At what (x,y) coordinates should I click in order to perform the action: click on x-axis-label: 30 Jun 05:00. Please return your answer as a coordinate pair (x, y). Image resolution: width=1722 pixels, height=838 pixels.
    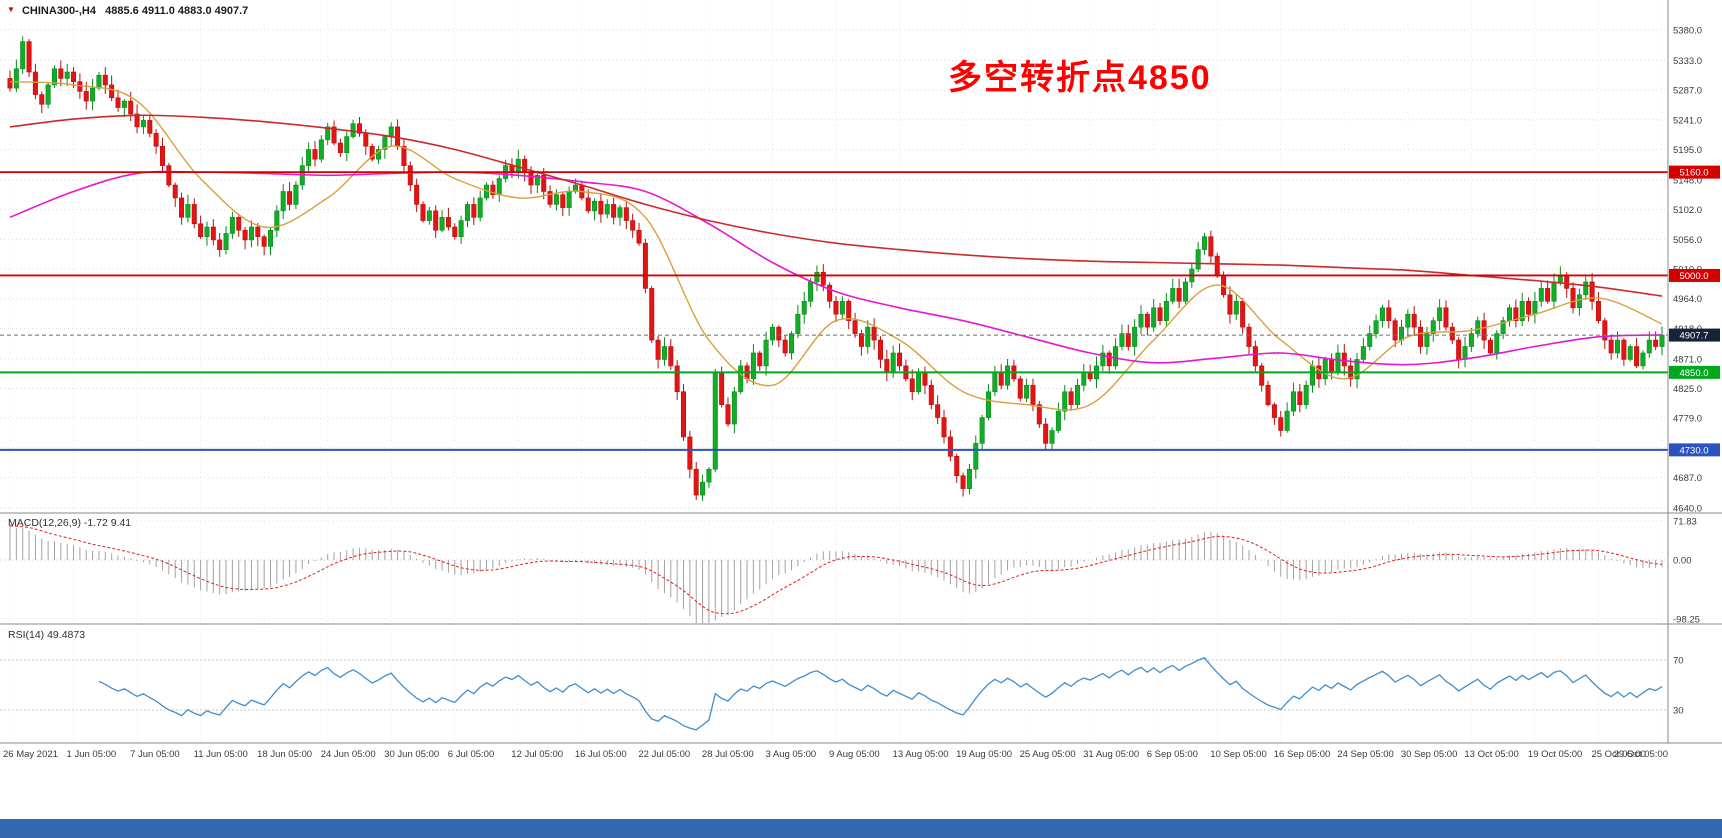
    Looking at the image, I should click on (411, 754).